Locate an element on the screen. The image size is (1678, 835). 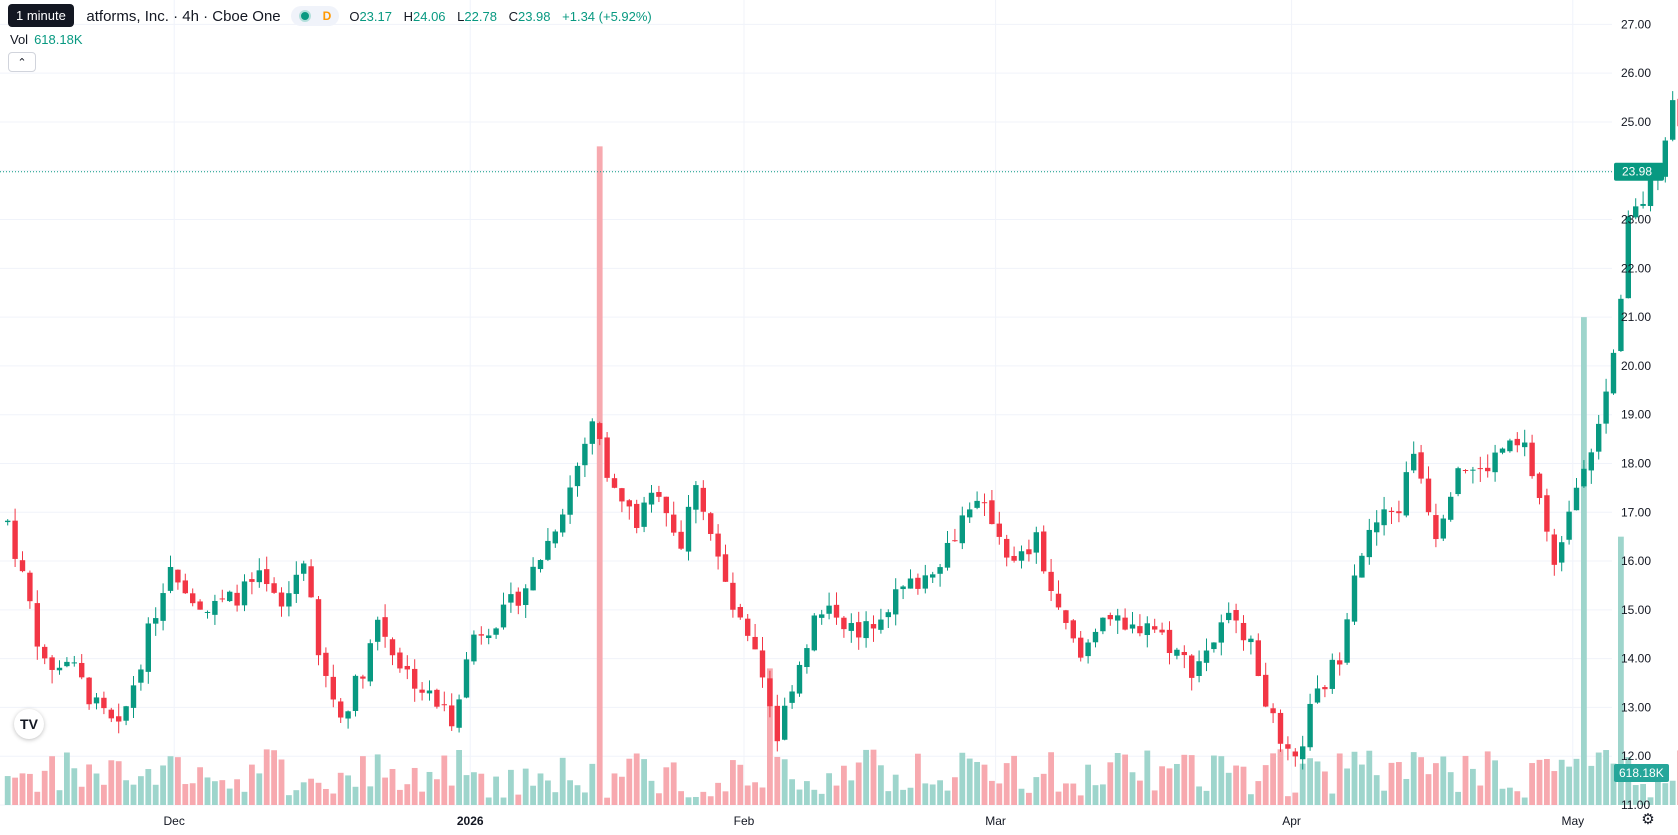
settings-icon: ⚙ is located at coordinates (1648, 819).